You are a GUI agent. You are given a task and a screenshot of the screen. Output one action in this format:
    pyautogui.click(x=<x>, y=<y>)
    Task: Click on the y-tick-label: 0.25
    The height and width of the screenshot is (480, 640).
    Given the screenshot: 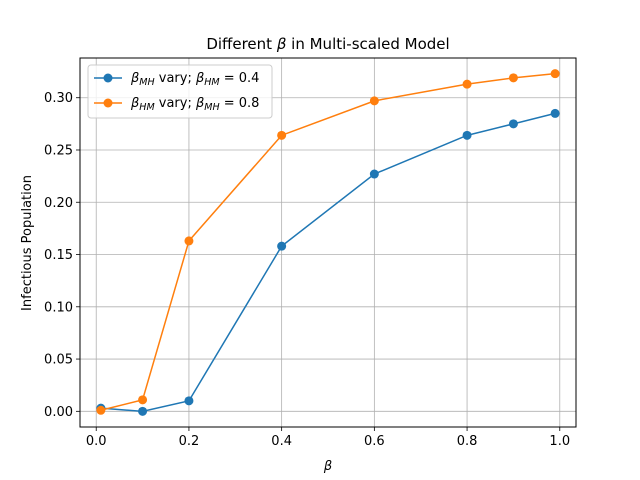 What is the action you would take?
    pyautogui.click(x=58, y=150)
    